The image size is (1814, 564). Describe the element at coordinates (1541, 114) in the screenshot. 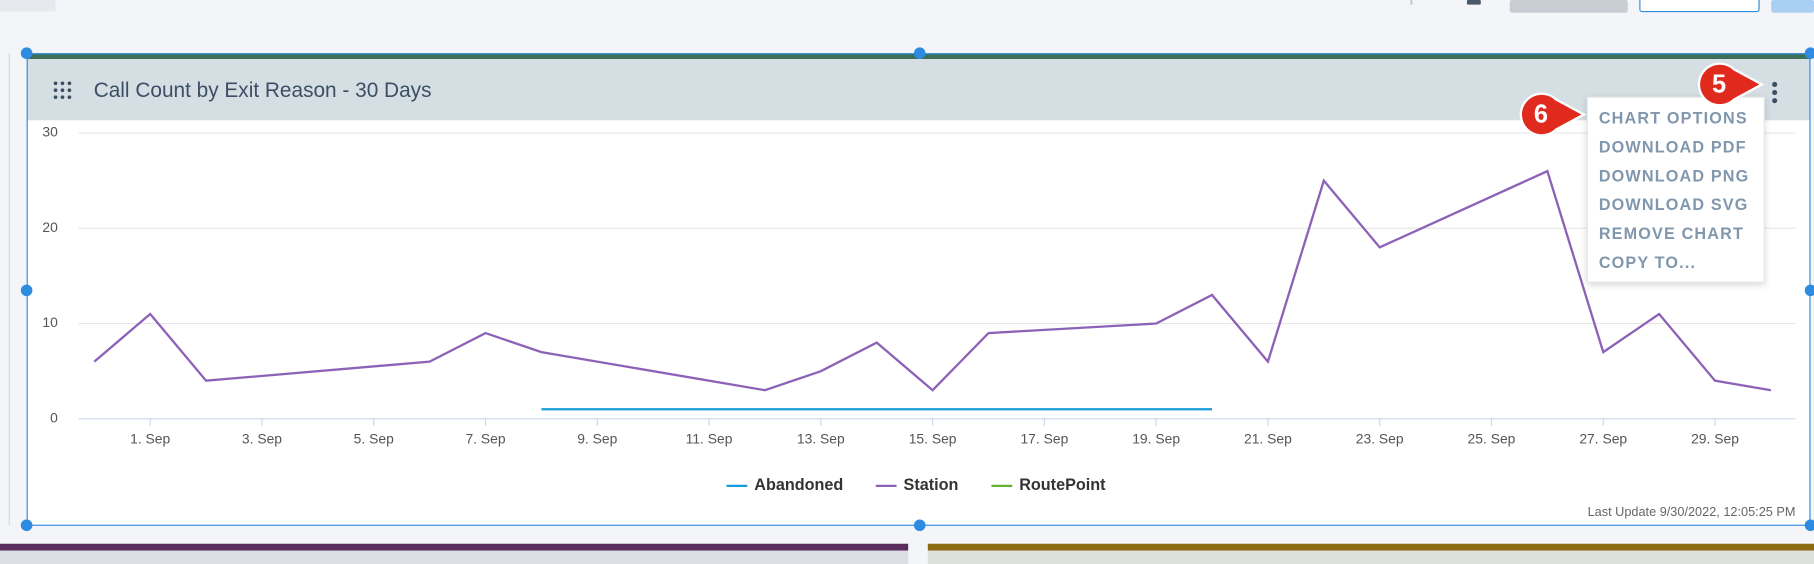

I see `callout-number: 6` at that location.